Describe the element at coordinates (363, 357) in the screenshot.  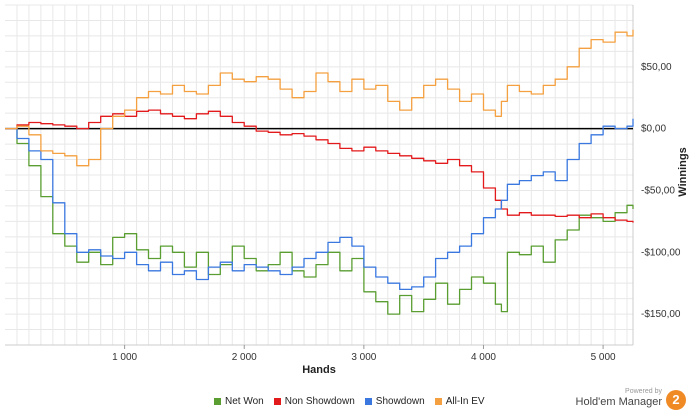
I see `x-tick-label: 3 000` at that location.